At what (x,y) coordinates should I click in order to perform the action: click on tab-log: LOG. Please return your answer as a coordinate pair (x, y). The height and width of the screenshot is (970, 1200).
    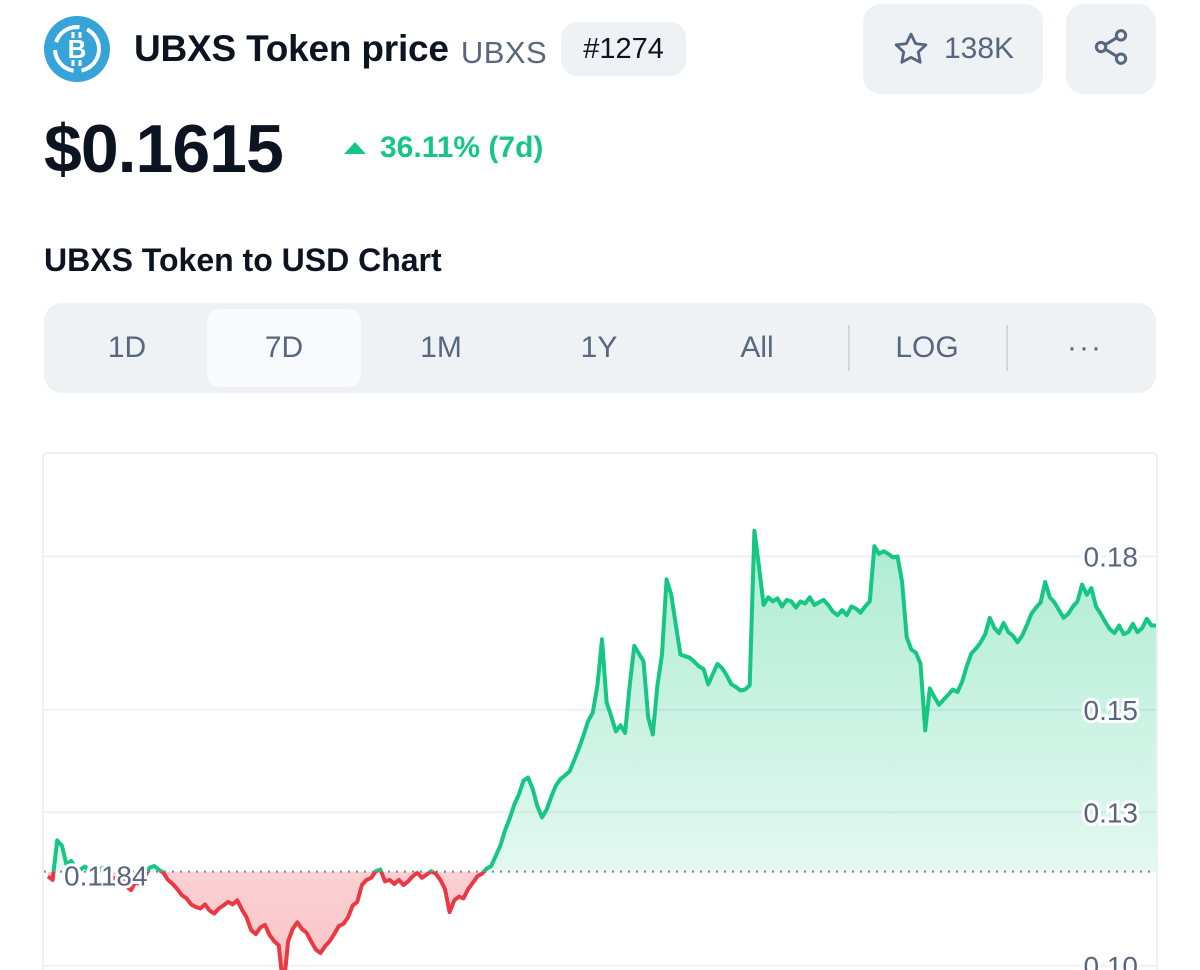
    Looking at the image, I should click on (927, 347).